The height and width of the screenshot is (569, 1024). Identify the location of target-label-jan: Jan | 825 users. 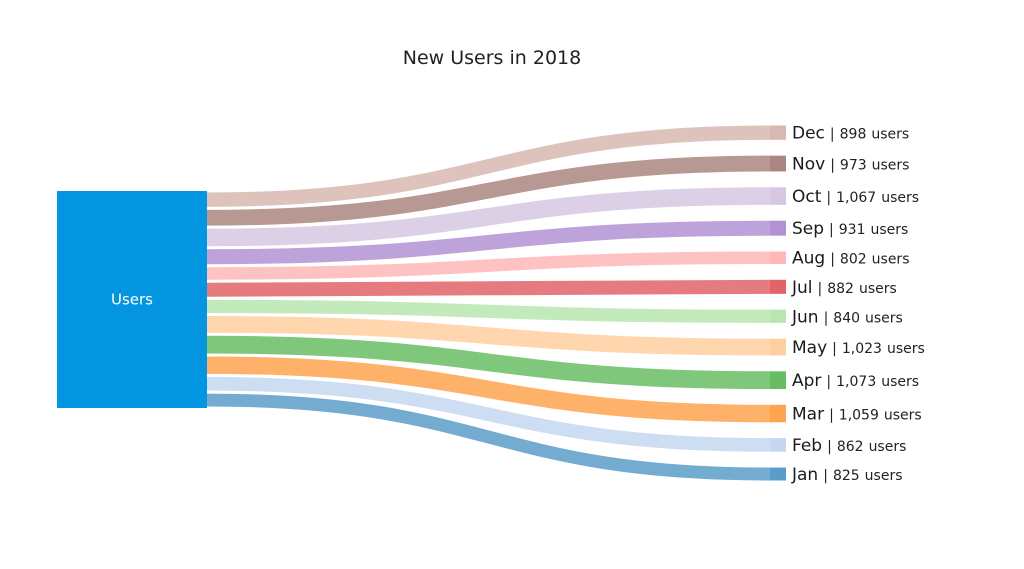
(847, 475).